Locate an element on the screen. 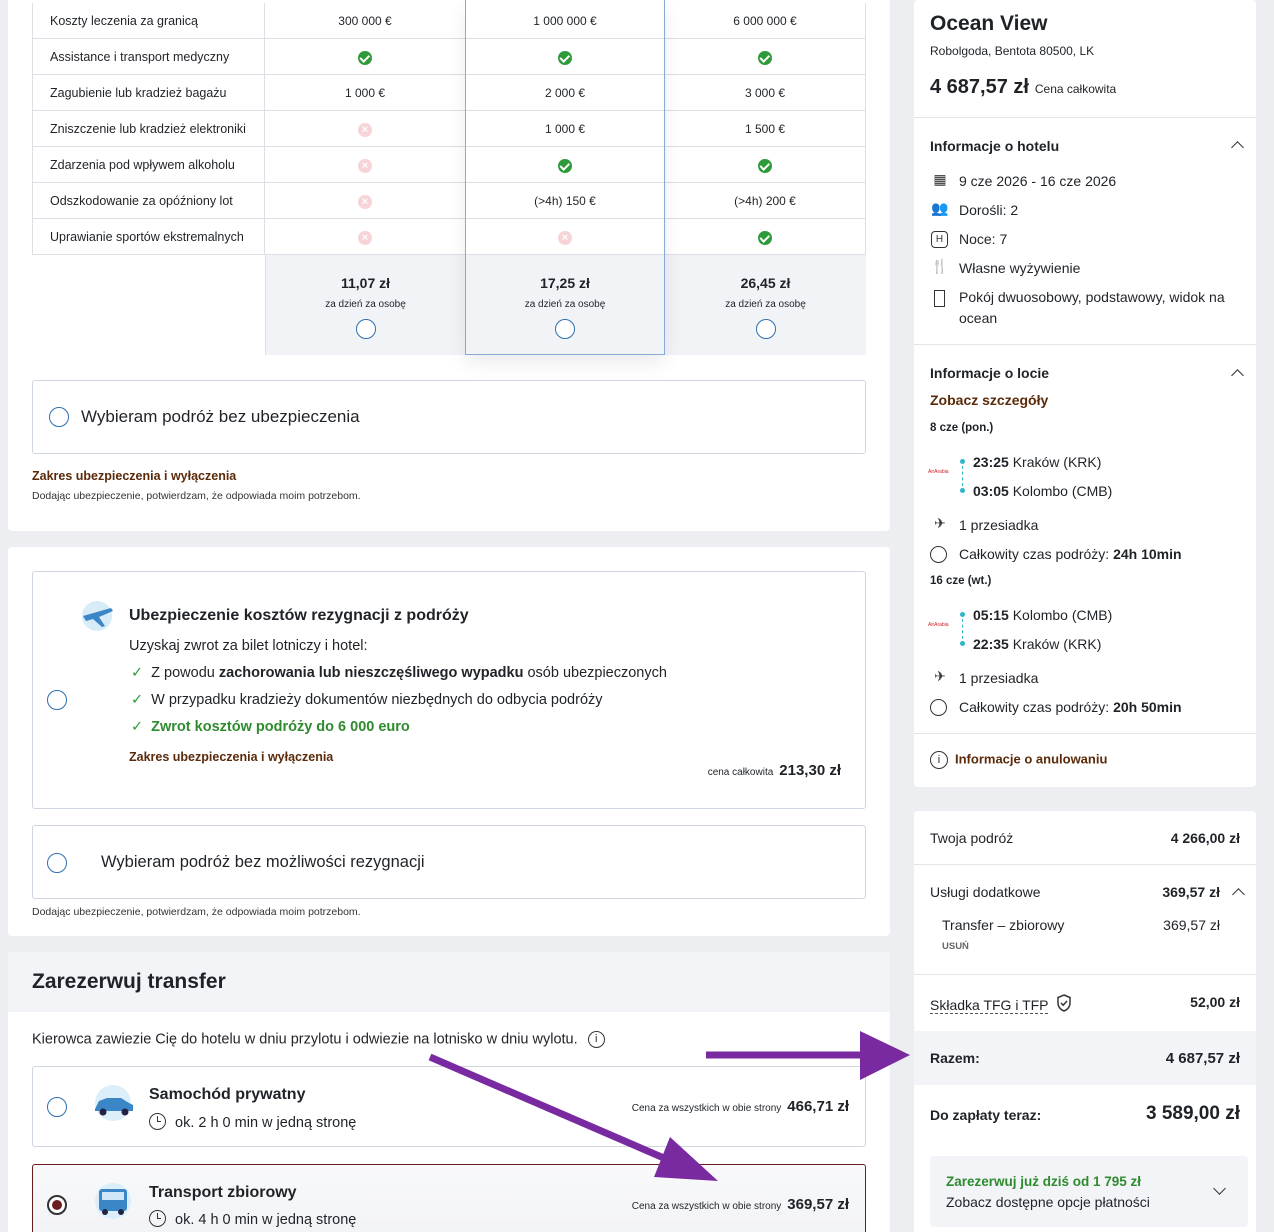 The width and height of the screenshot is (1274, 1232). insurance-scope-link: Zakres ubezpieczenia i wyłączenia is located at coordinates (134, 476).